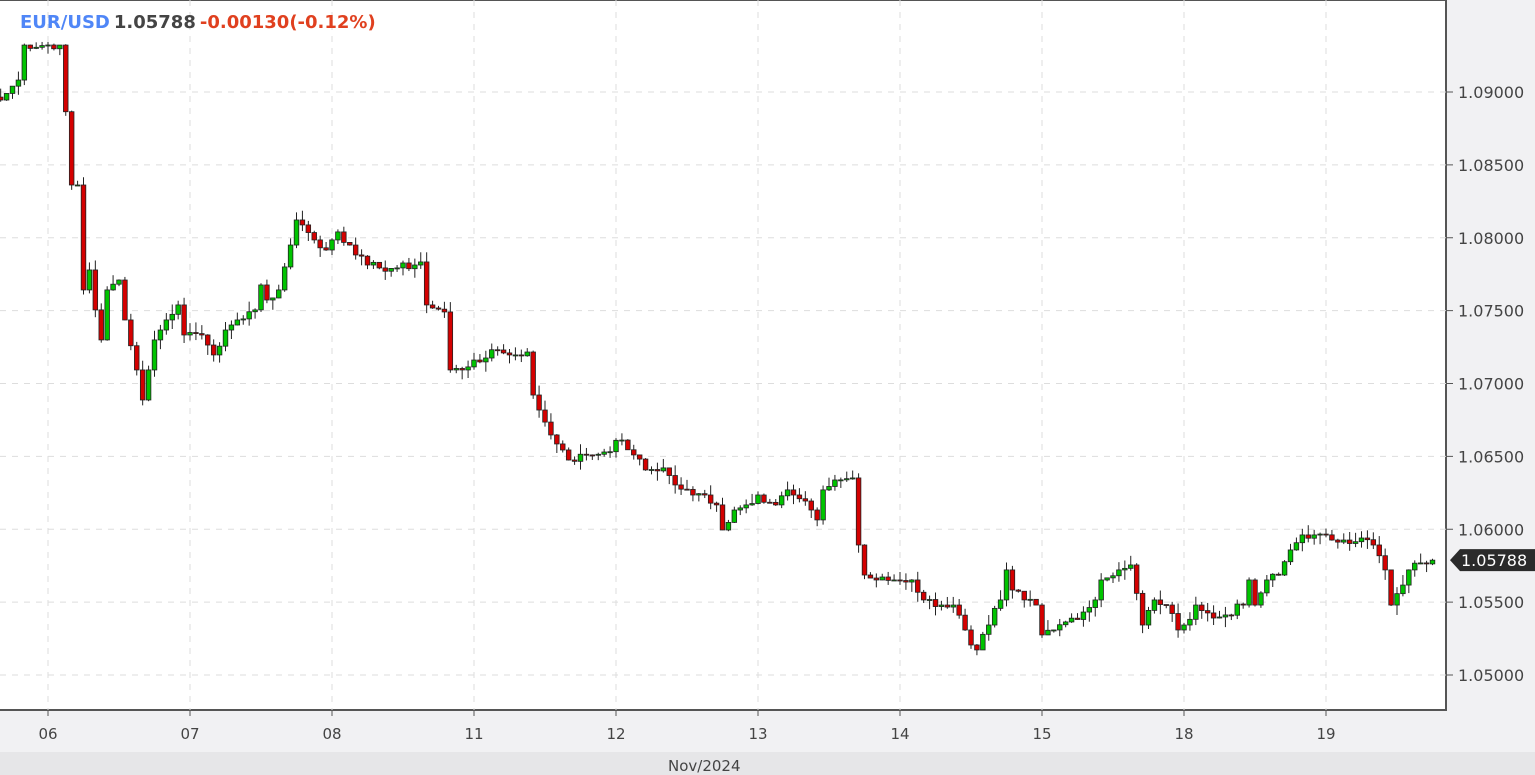 The image size is (1535, 775). I want to click on x-tick-label: 08, so click(331, 734).